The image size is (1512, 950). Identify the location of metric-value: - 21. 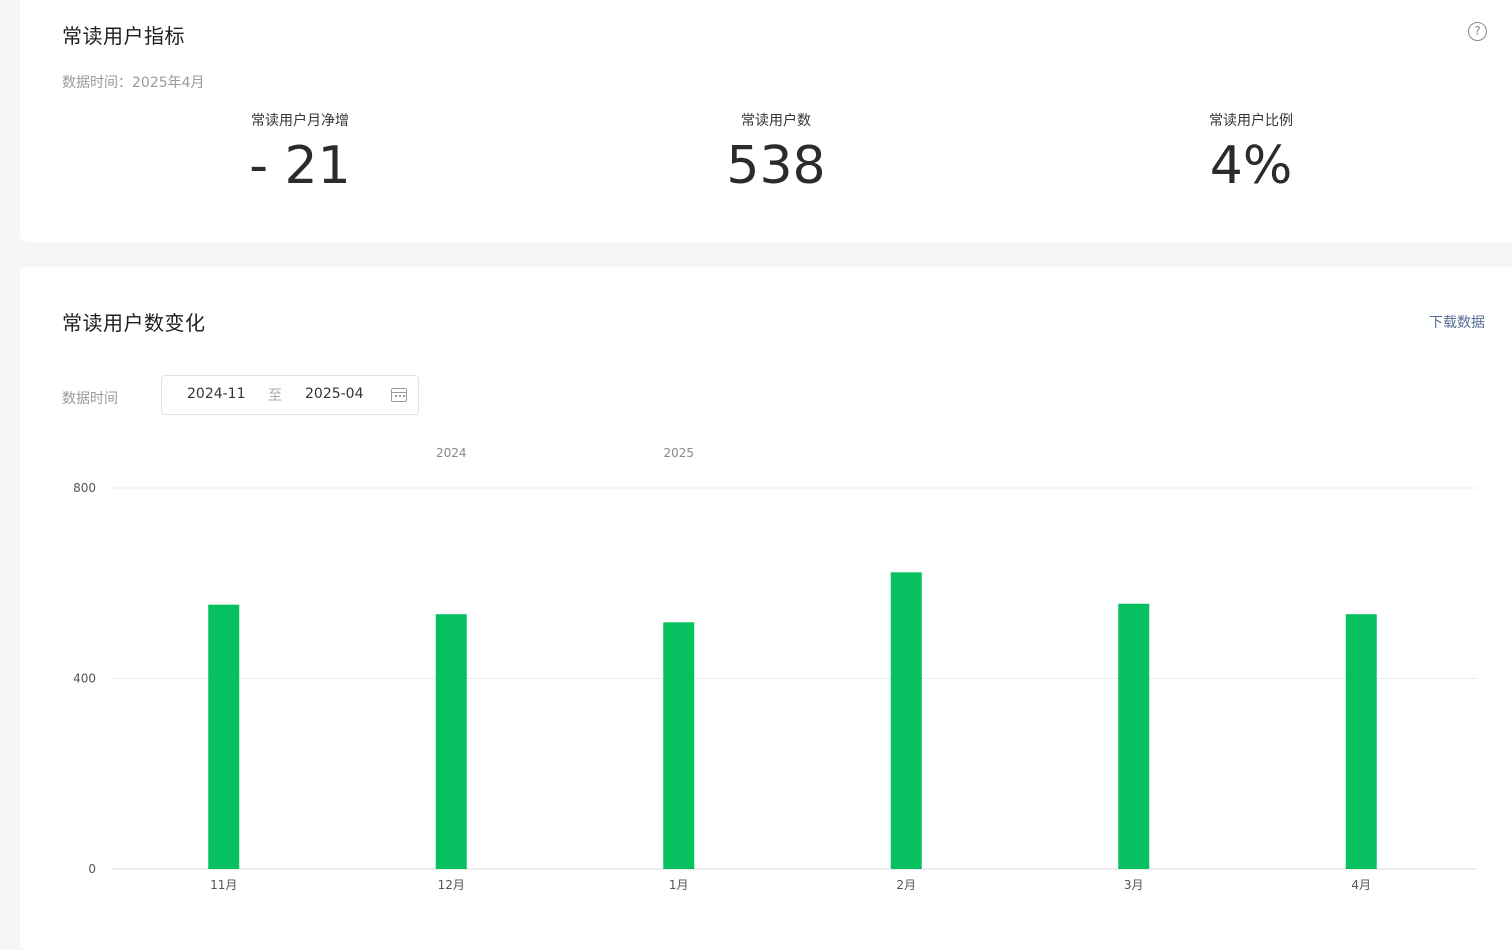
(300, 166).